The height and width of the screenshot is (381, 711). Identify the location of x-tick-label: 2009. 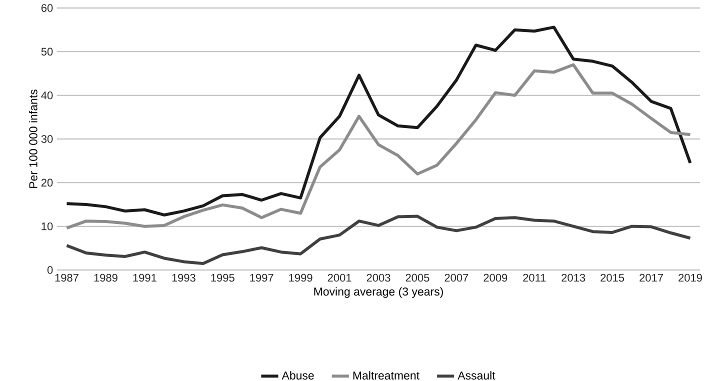
(496, 278).